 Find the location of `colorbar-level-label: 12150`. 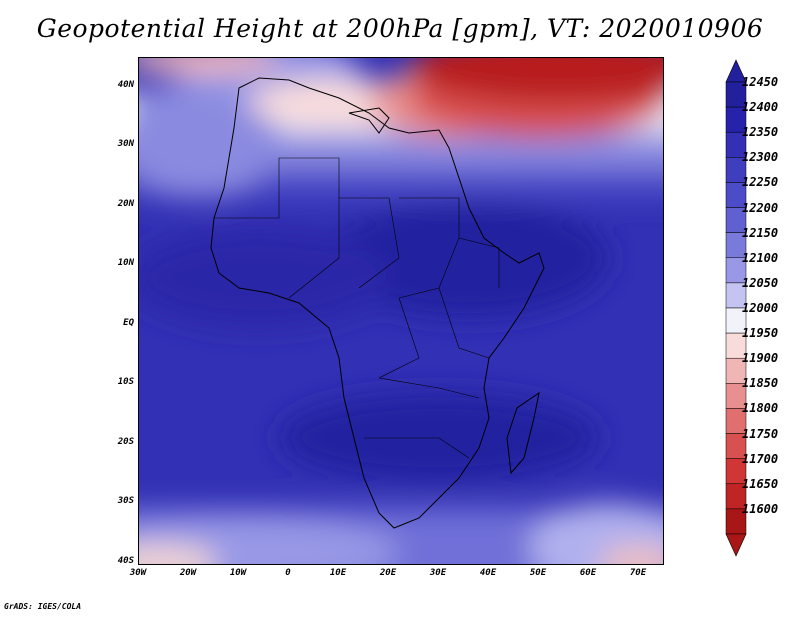

colorbar-level-label: 12150 is located at coordinates (760, 232).